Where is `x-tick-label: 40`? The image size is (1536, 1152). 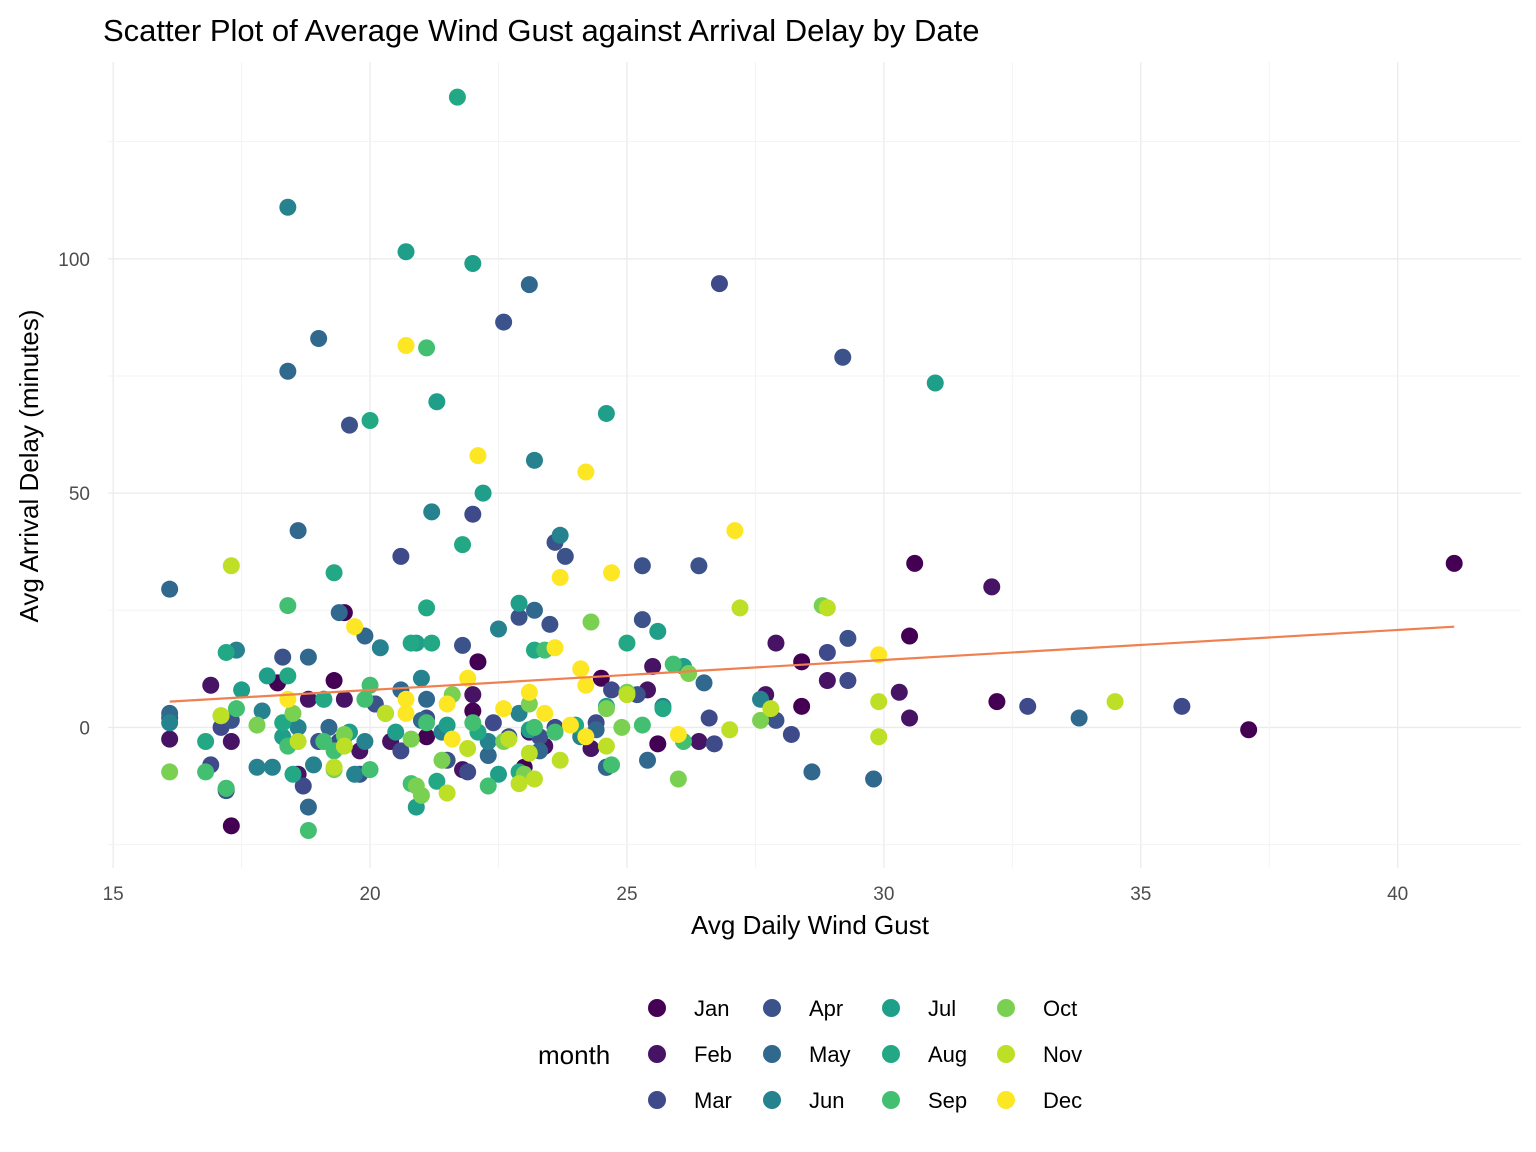 x-tick-label: 40 is located at coordinates (1397, 894).